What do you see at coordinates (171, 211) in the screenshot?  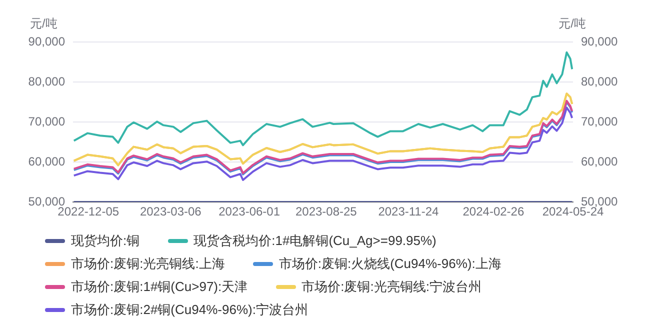 I see `x-tick-label: 2023-03-06` at bounding box center [171, 211].